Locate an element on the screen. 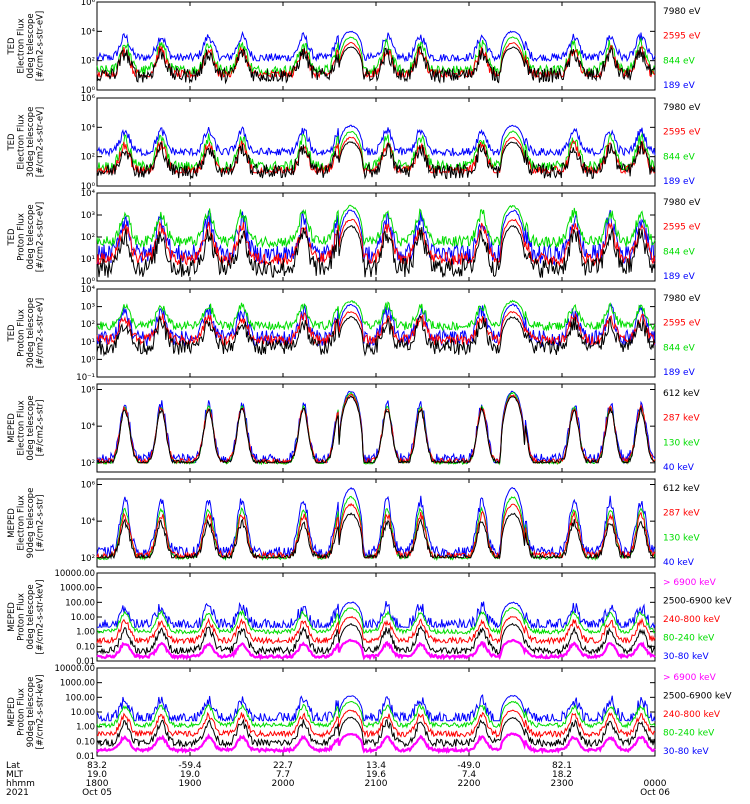  legend-entry: > 6900 keV is located at coordinates (690, 583).